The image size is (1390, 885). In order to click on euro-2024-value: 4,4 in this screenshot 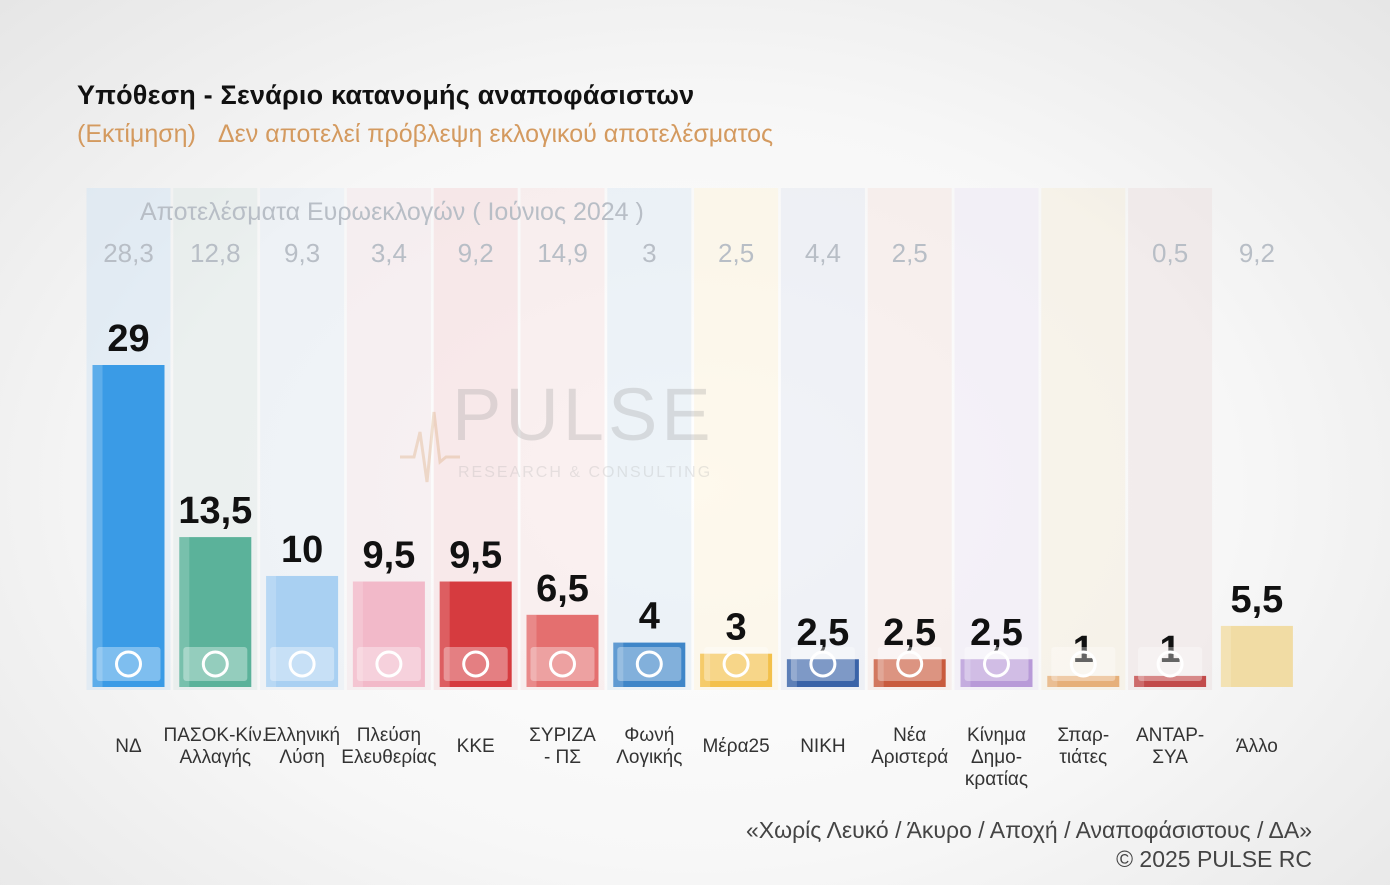, I will do `click(823, 253)`.